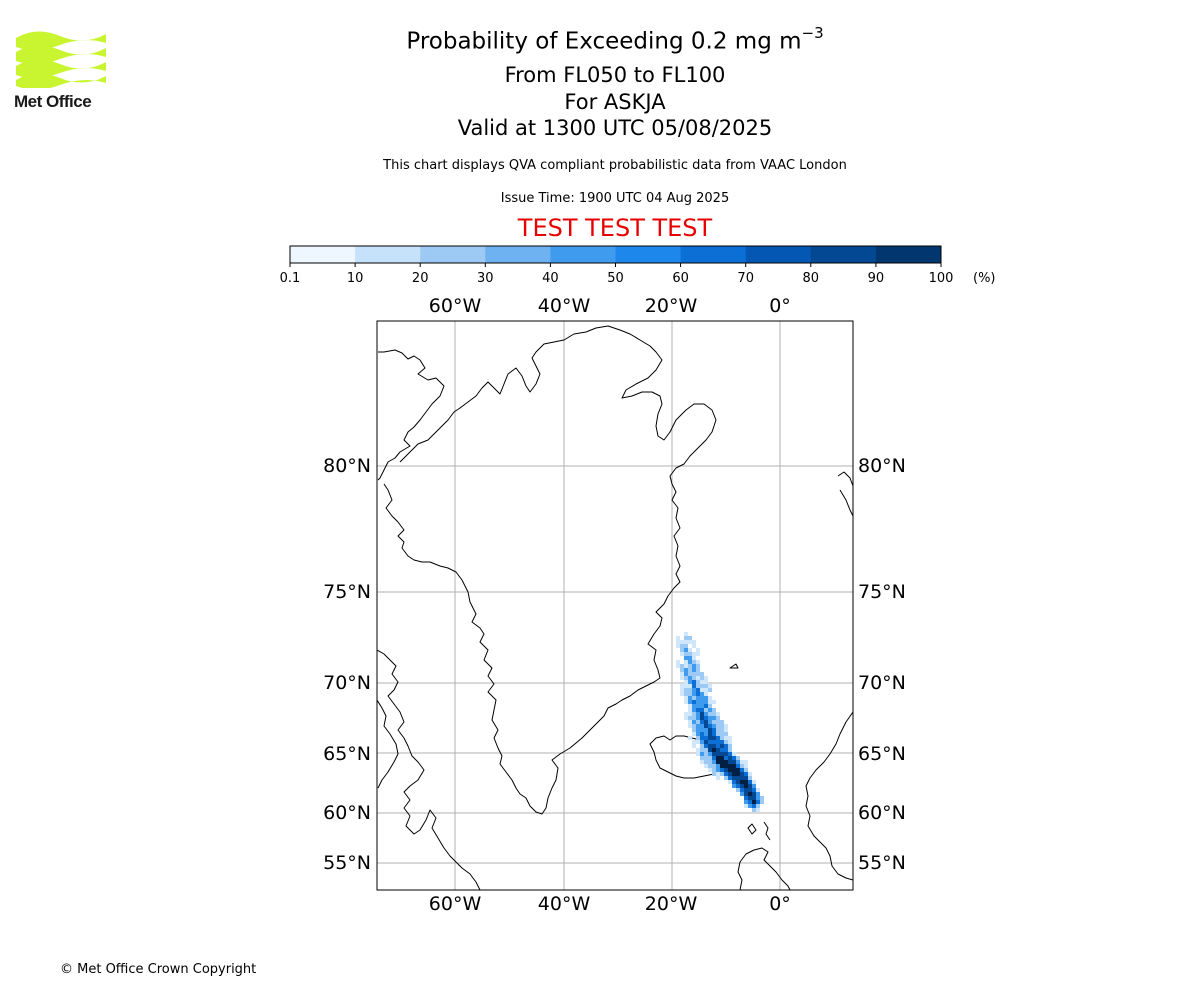  I want to click on title-line-1: Probability of Exceeding 0.2 mg m, so click(604, 41).